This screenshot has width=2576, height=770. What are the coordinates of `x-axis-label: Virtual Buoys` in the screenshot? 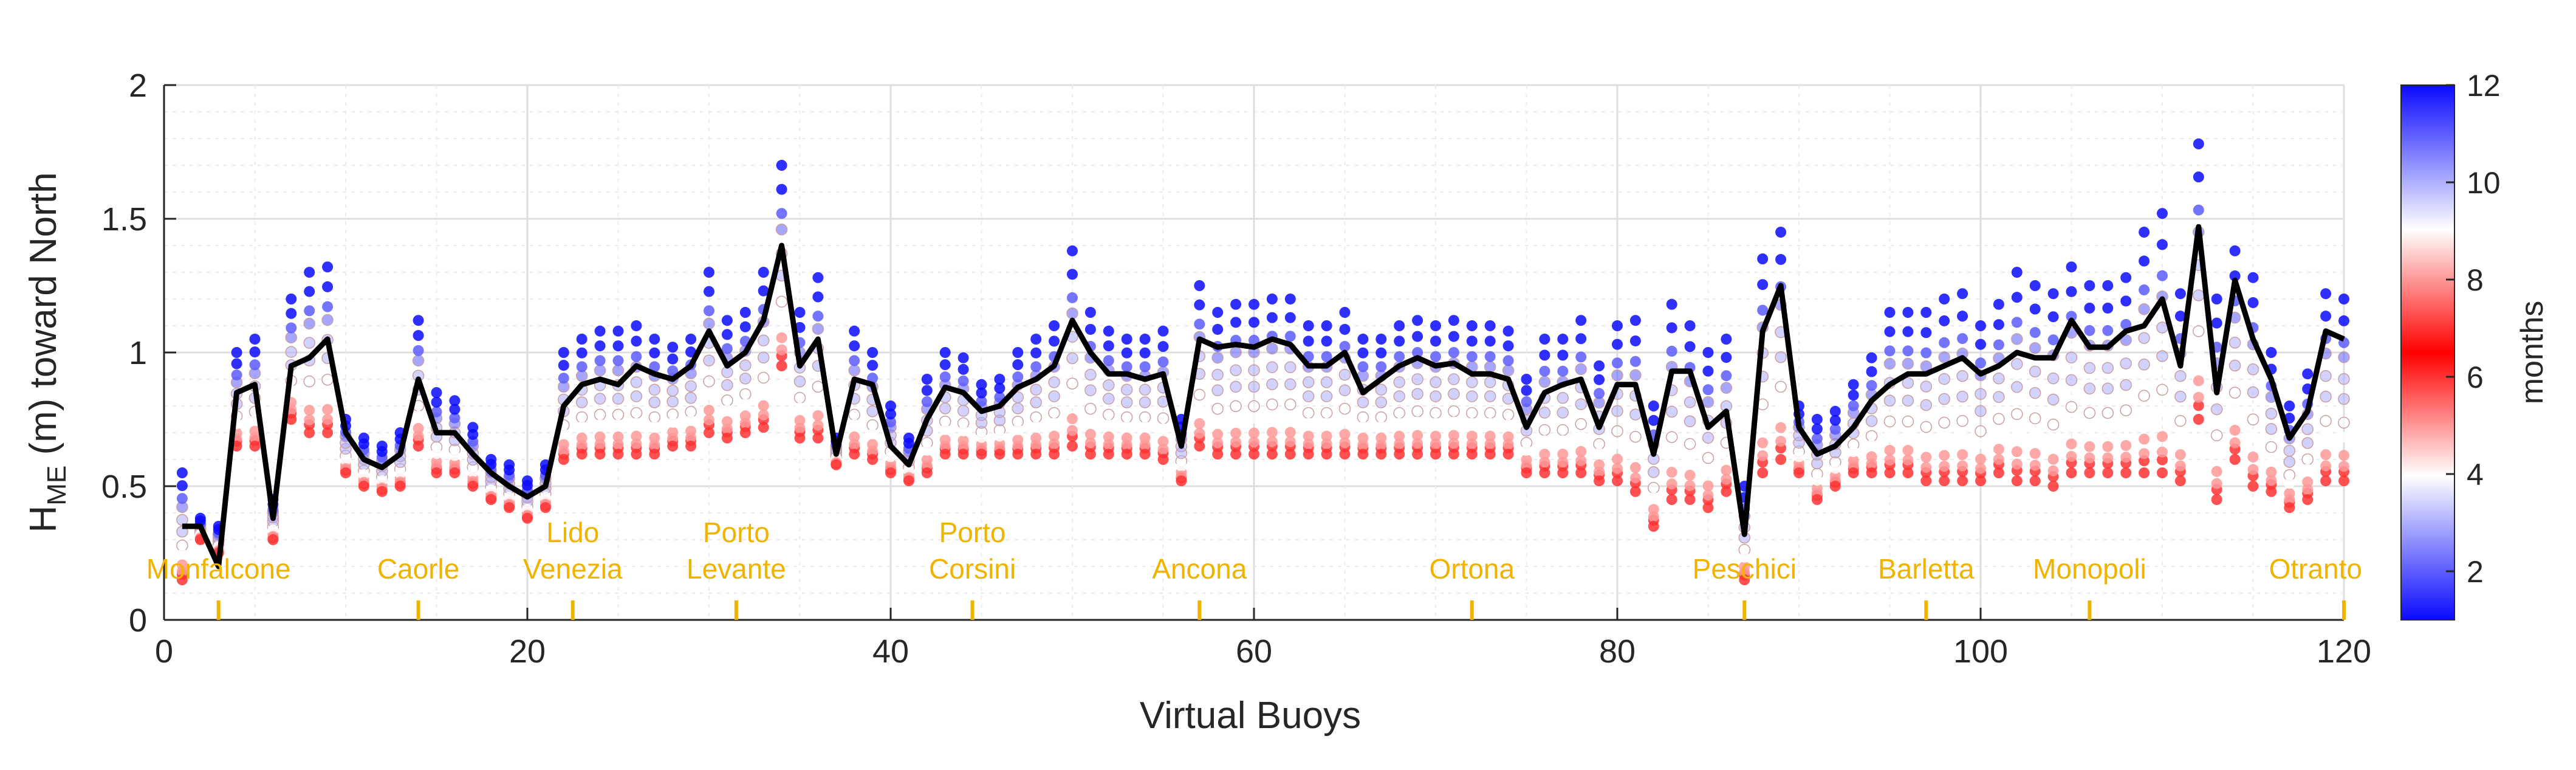 It's located at (1250, 716).